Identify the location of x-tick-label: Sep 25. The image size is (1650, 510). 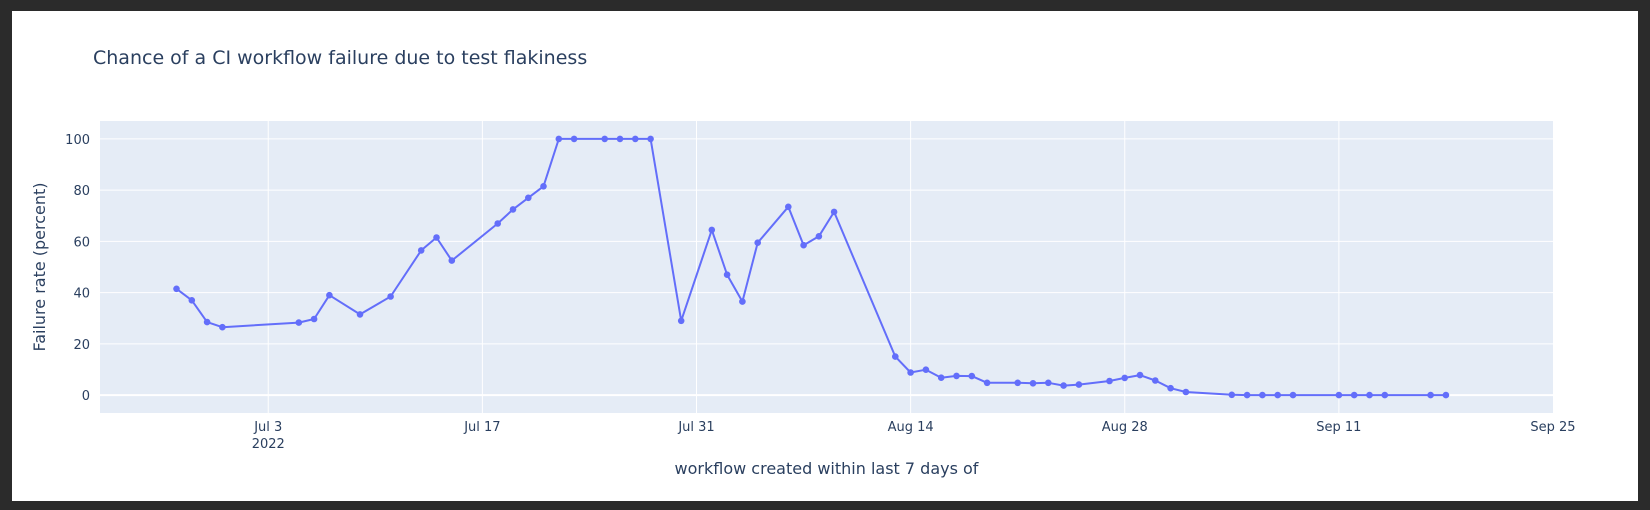
(1552, 427).